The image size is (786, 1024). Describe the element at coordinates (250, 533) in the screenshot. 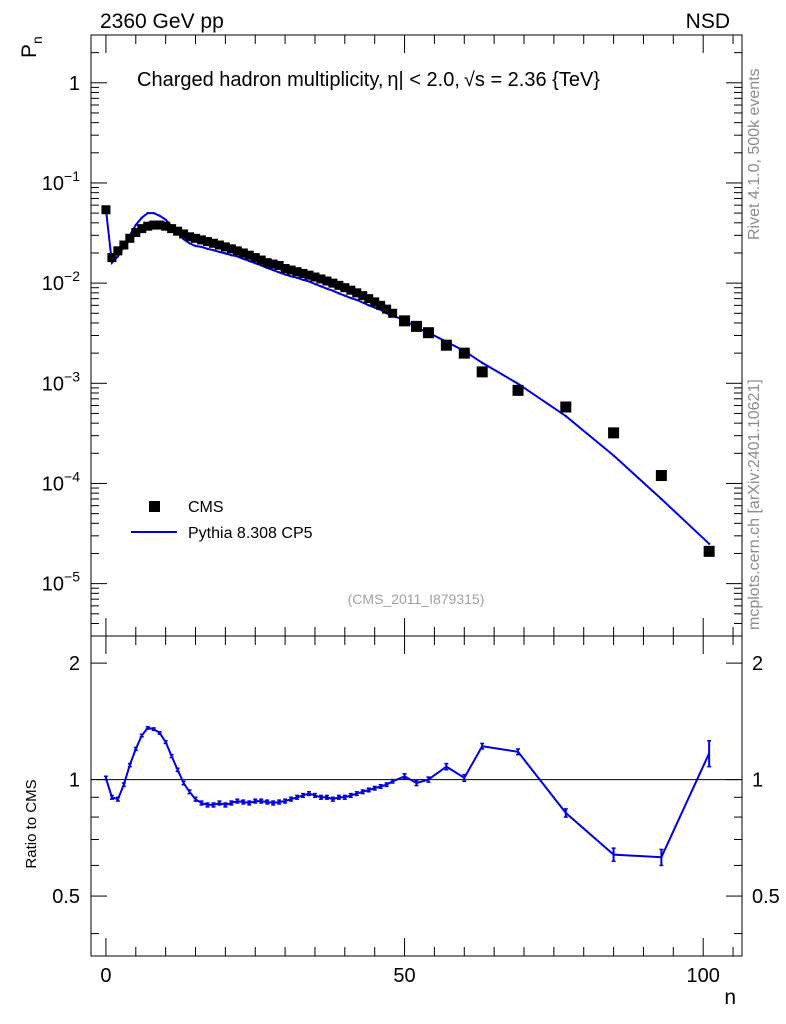

I see `legend-pythia-label: Pythia 8.308 CP5` at that location.